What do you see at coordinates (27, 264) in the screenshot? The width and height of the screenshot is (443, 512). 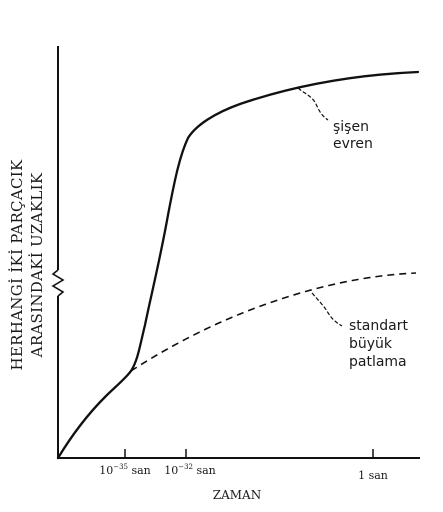 I see `y-axis-title: HERHANGİ İKİ PARÇACIK ARASINDAKİ UZAKLIK` at bounding box center [27, 264].